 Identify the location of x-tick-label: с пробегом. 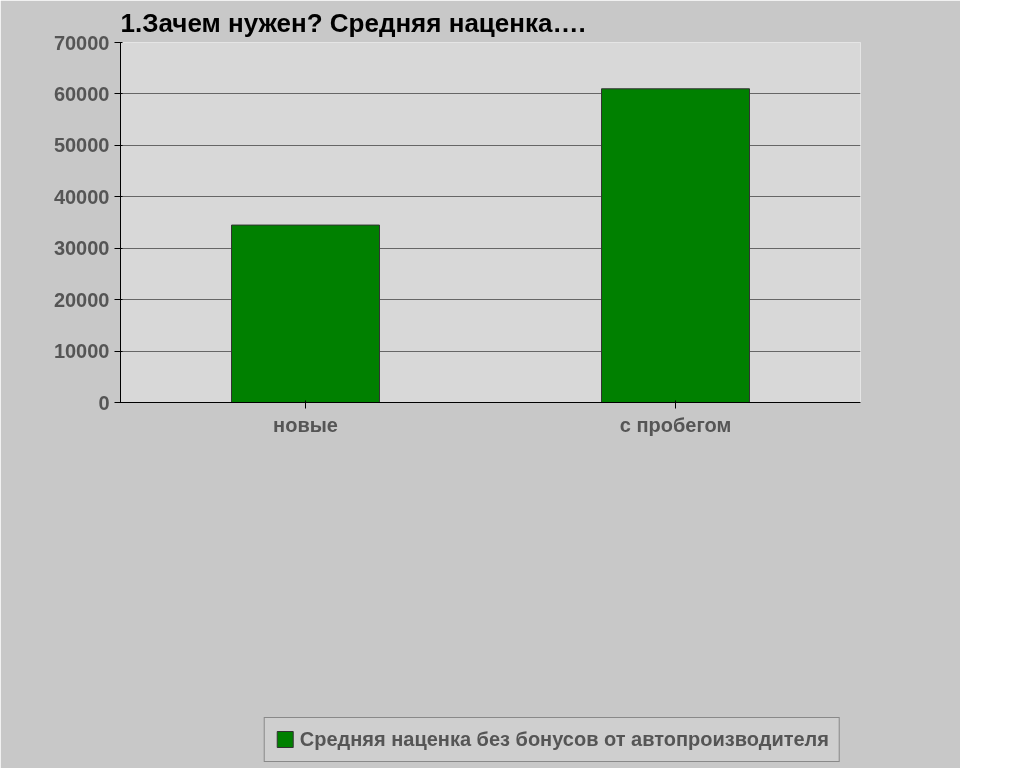
(675, 424).